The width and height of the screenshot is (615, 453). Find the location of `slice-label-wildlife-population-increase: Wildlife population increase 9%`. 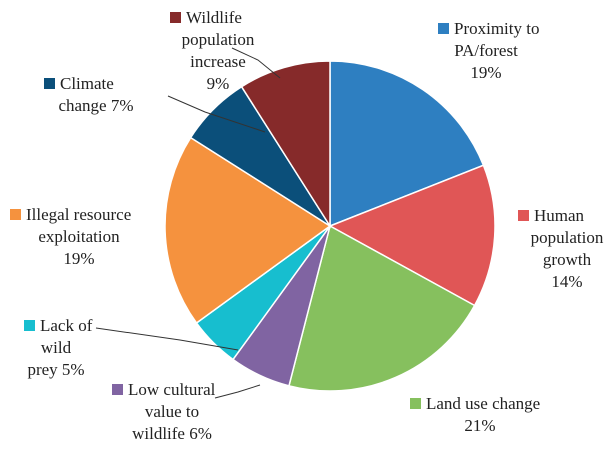

slice-label-wildlife-population-increase: Wildlife population increase 9% is located at coordinates (212, 50).